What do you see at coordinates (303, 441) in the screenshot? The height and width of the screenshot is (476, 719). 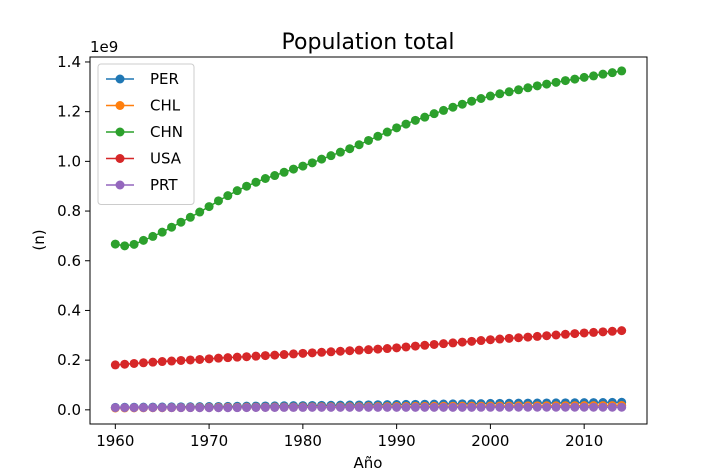 I see `x-tick-label: 1980` at bounding box center [303, 441].